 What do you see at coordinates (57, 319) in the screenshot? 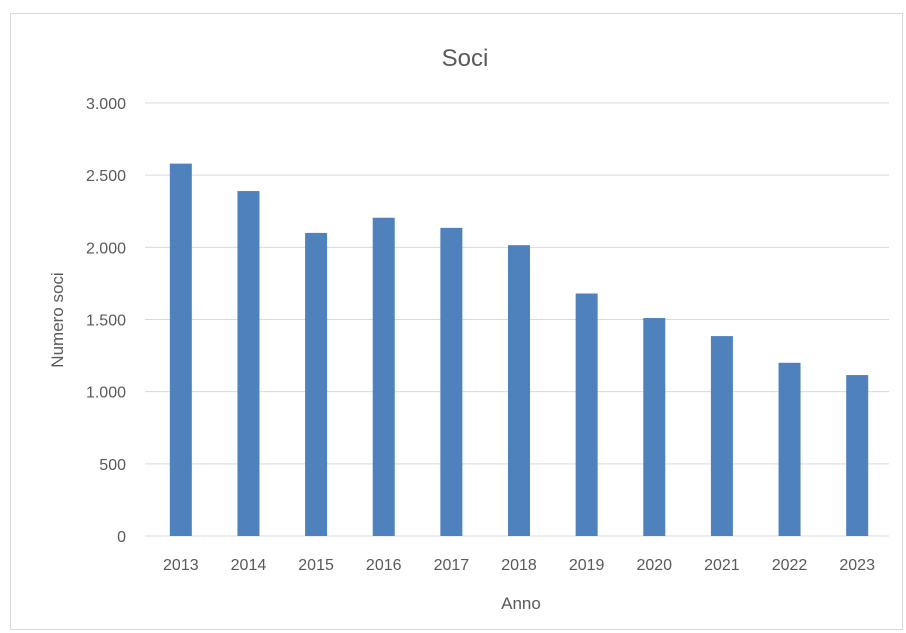
I see `y-axis-title: Numero soci` at bounding box center [57, 319].